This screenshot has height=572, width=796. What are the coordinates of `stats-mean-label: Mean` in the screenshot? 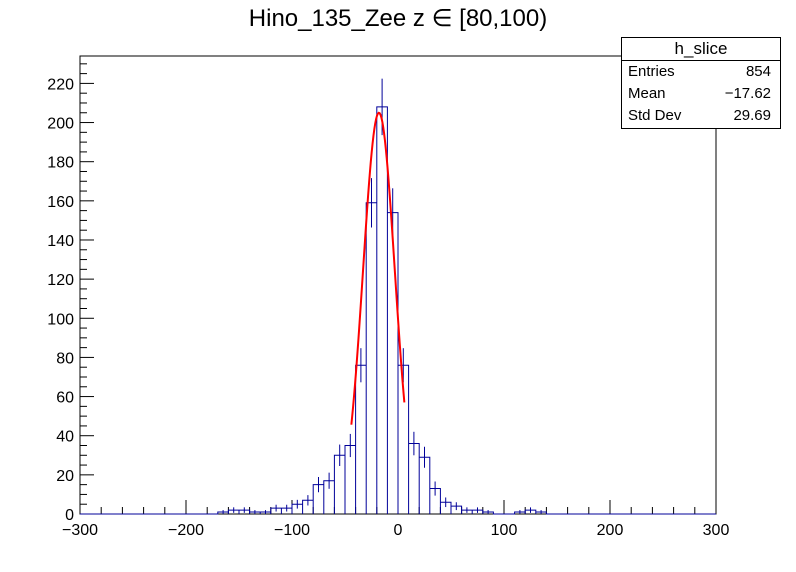 It's located at (647, 93).